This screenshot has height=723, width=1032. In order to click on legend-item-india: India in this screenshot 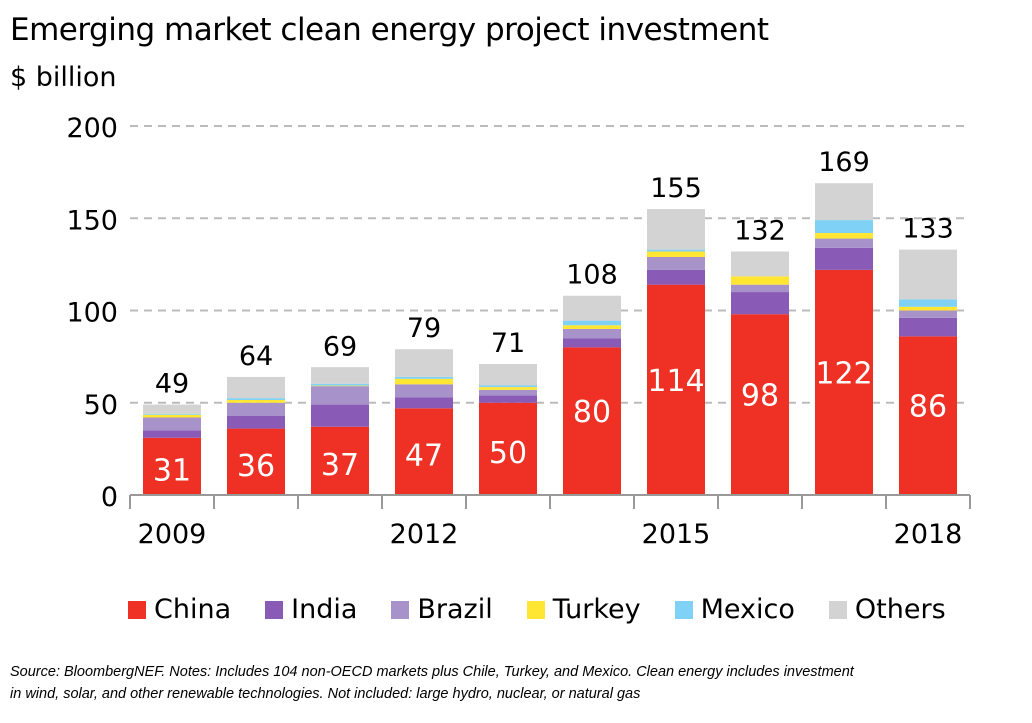, I will do `click(311, 609)`.